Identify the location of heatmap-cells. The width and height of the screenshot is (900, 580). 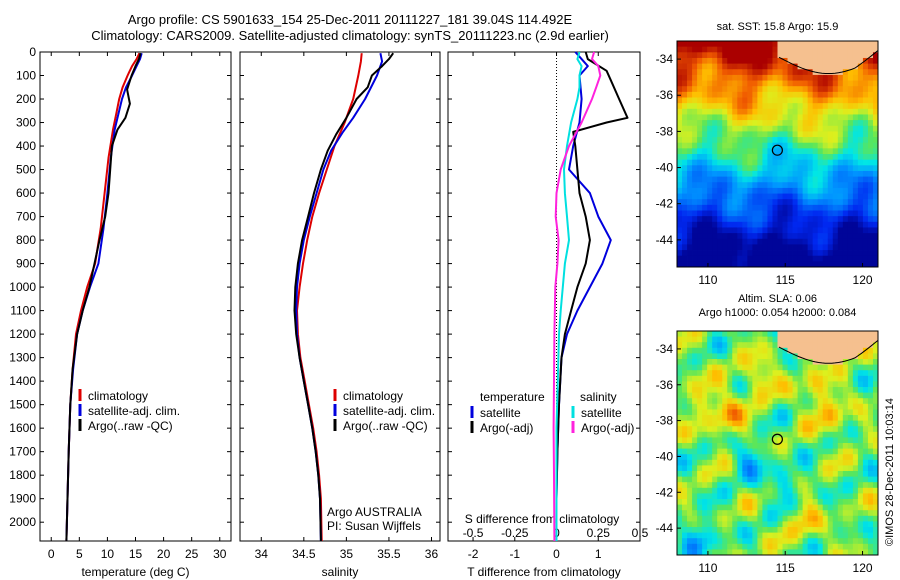
(778, 443).